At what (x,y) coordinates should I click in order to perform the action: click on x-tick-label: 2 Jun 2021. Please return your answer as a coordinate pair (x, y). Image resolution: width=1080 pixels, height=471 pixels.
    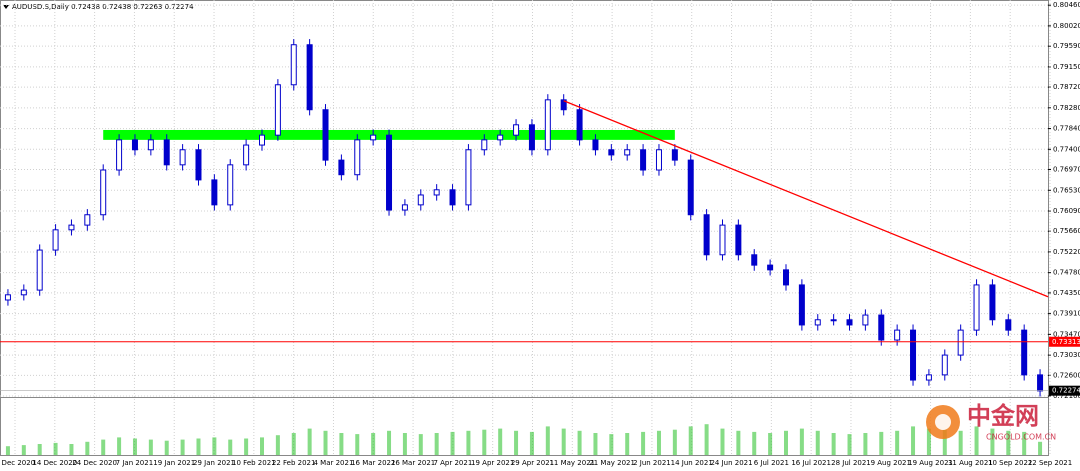
    Looking at the image, I should click on (652, 463).